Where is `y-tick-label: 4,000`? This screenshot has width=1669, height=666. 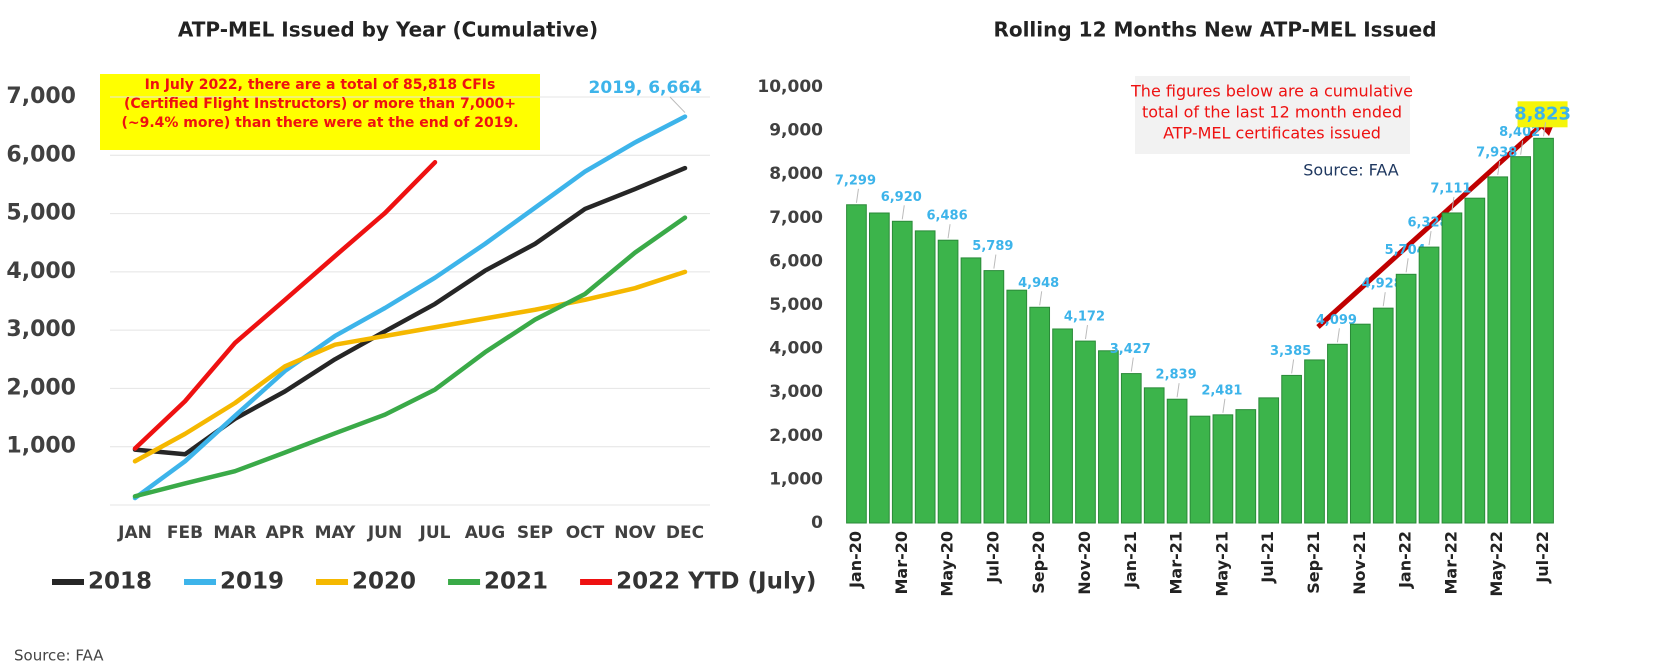 y-tick-label: 4,000 is located at coordinates (41, 271).